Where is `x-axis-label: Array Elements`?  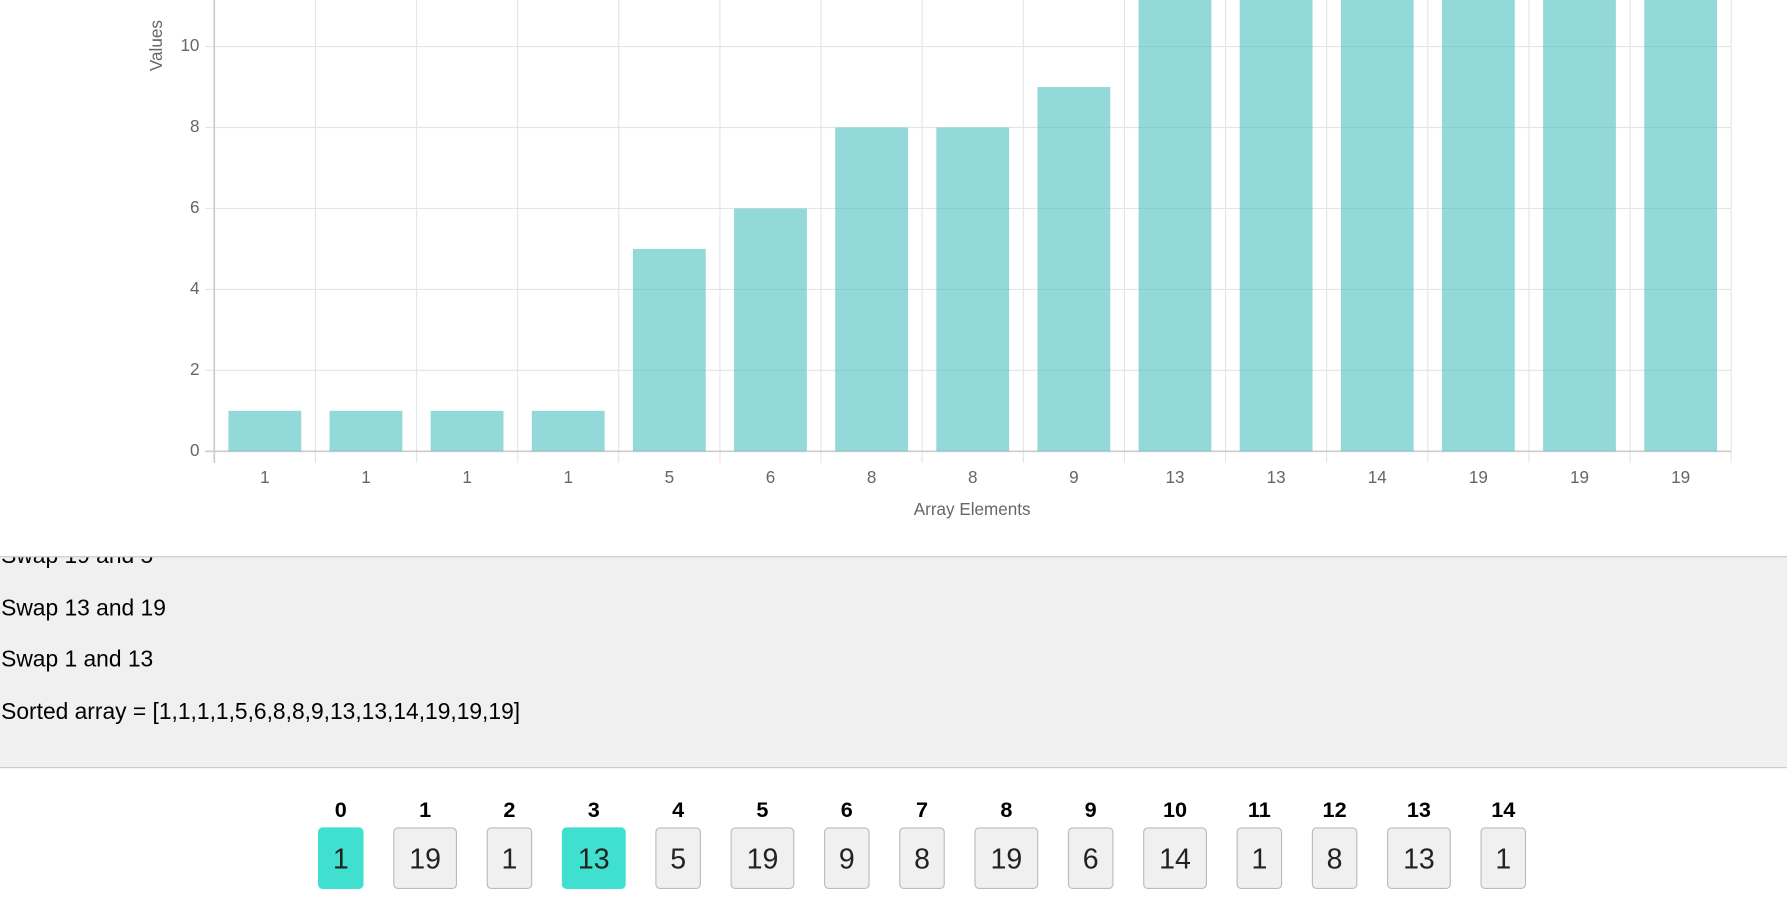 x-axis-label: Array Elements is located at coordinates (972, 509).